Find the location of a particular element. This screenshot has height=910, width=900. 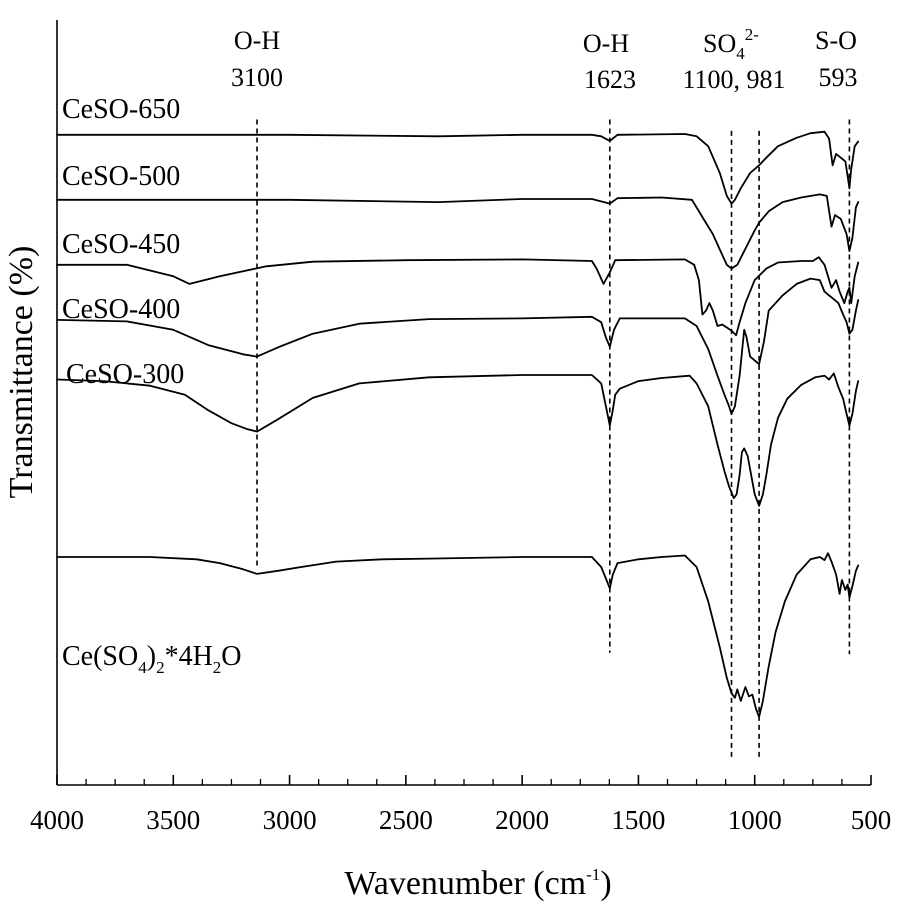

x-tick-label-3000: 3000 is located at coordinates (290, 820).